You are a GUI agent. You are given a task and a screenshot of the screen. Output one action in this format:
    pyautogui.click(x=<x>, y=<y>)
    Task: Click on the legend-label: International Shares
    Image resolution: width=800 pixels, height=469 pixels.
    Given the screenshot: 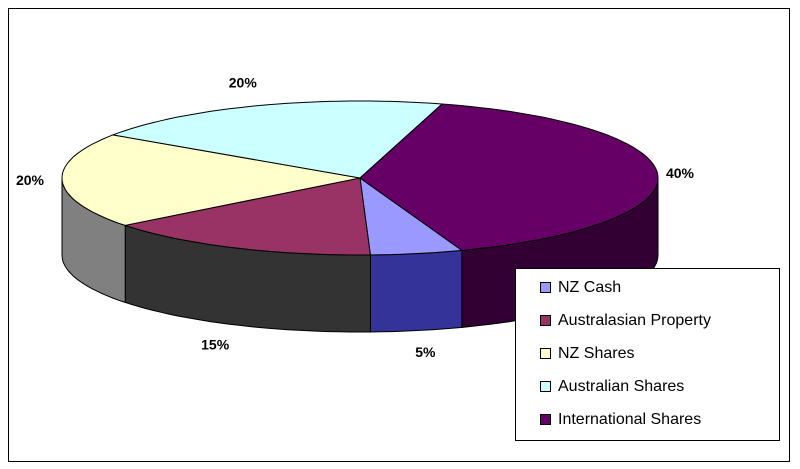 What is the action you would take?
    pyautogui.click(x=629, y=419)
    